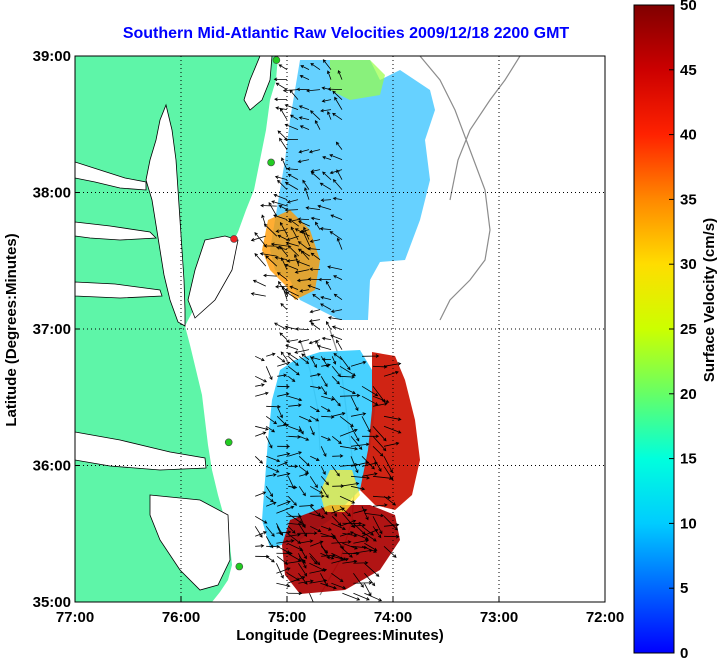 This screenshot has height=659, width=724. Describe the element at coordinates (605, 617) in the screenshot. I see `x-tick-label: 72:00` at that location.